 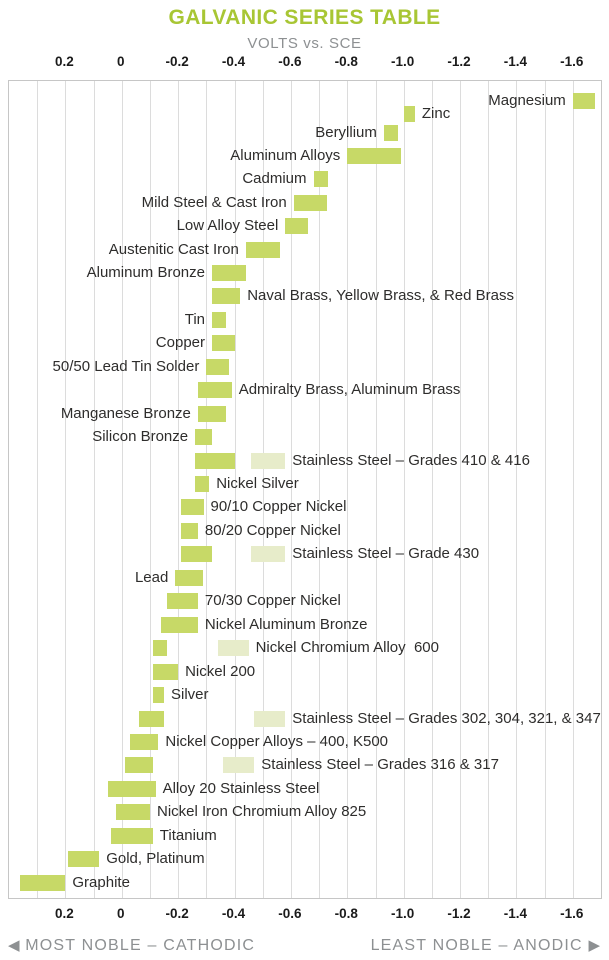 What do you see at coordinates (220, 671) in the screenshot?
I see `bar-label: Nickel 200` at bounding box center [220, 671].